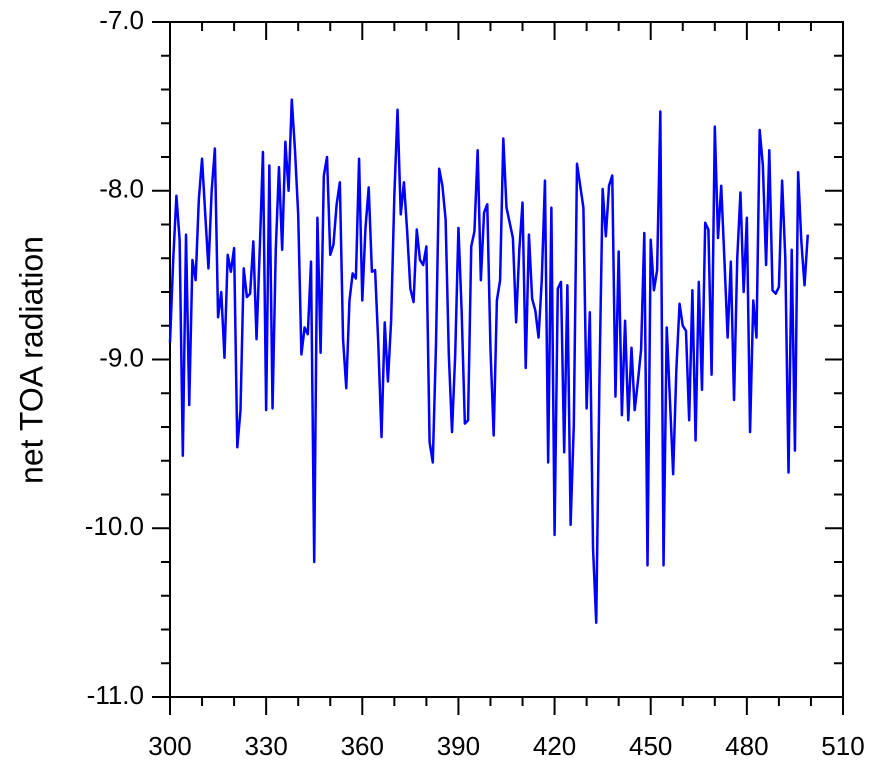  I want to click on x-tick-label: 480, so click(746, 746).